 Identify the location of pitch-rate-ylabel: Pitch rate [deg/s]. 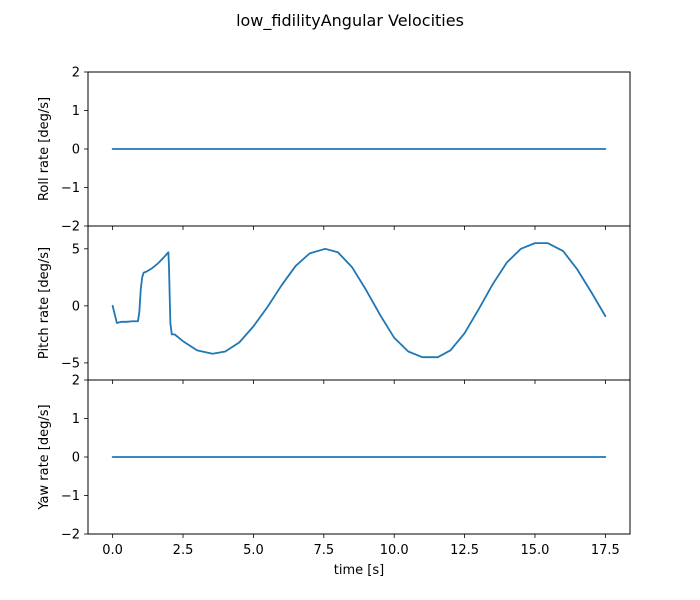
(44, 303).